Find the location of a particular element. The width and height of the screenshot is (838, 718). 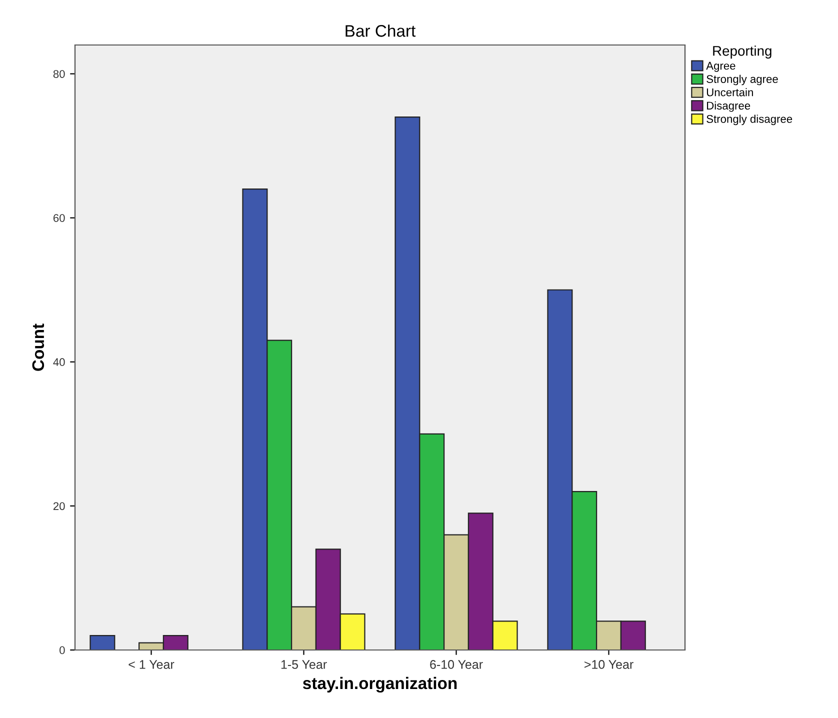

legend-title: Reporting is located at coordinates (742, 52).